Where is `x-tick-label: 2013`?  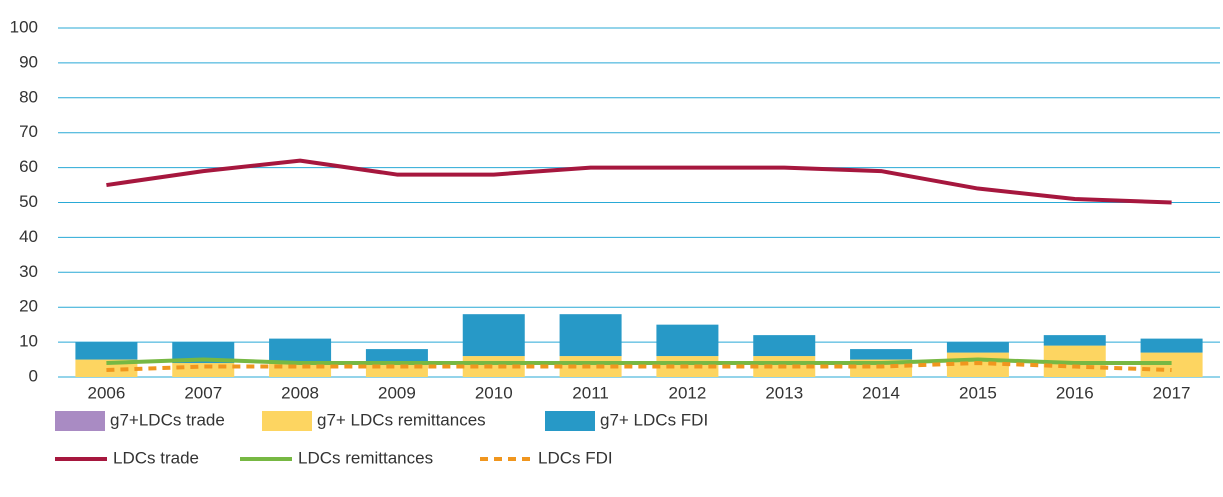 x-tick-label: 2013 is located at coordinates (784, 392).